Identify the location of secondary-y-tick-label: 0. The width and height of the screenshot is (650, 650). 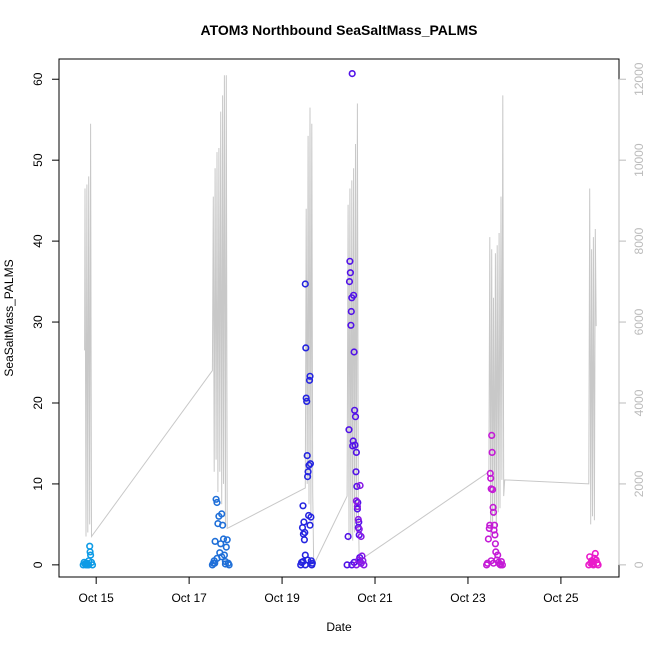
(639, 564).